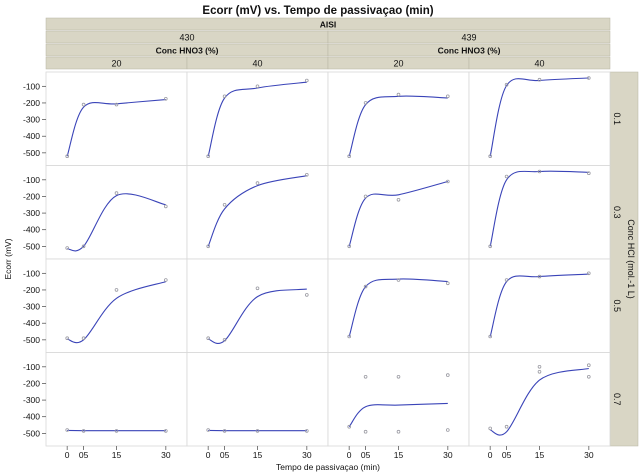 The image size is (640, 476). I want to click on header-hno3-label-439: Conc HNO3 (%), so click(469, 51).